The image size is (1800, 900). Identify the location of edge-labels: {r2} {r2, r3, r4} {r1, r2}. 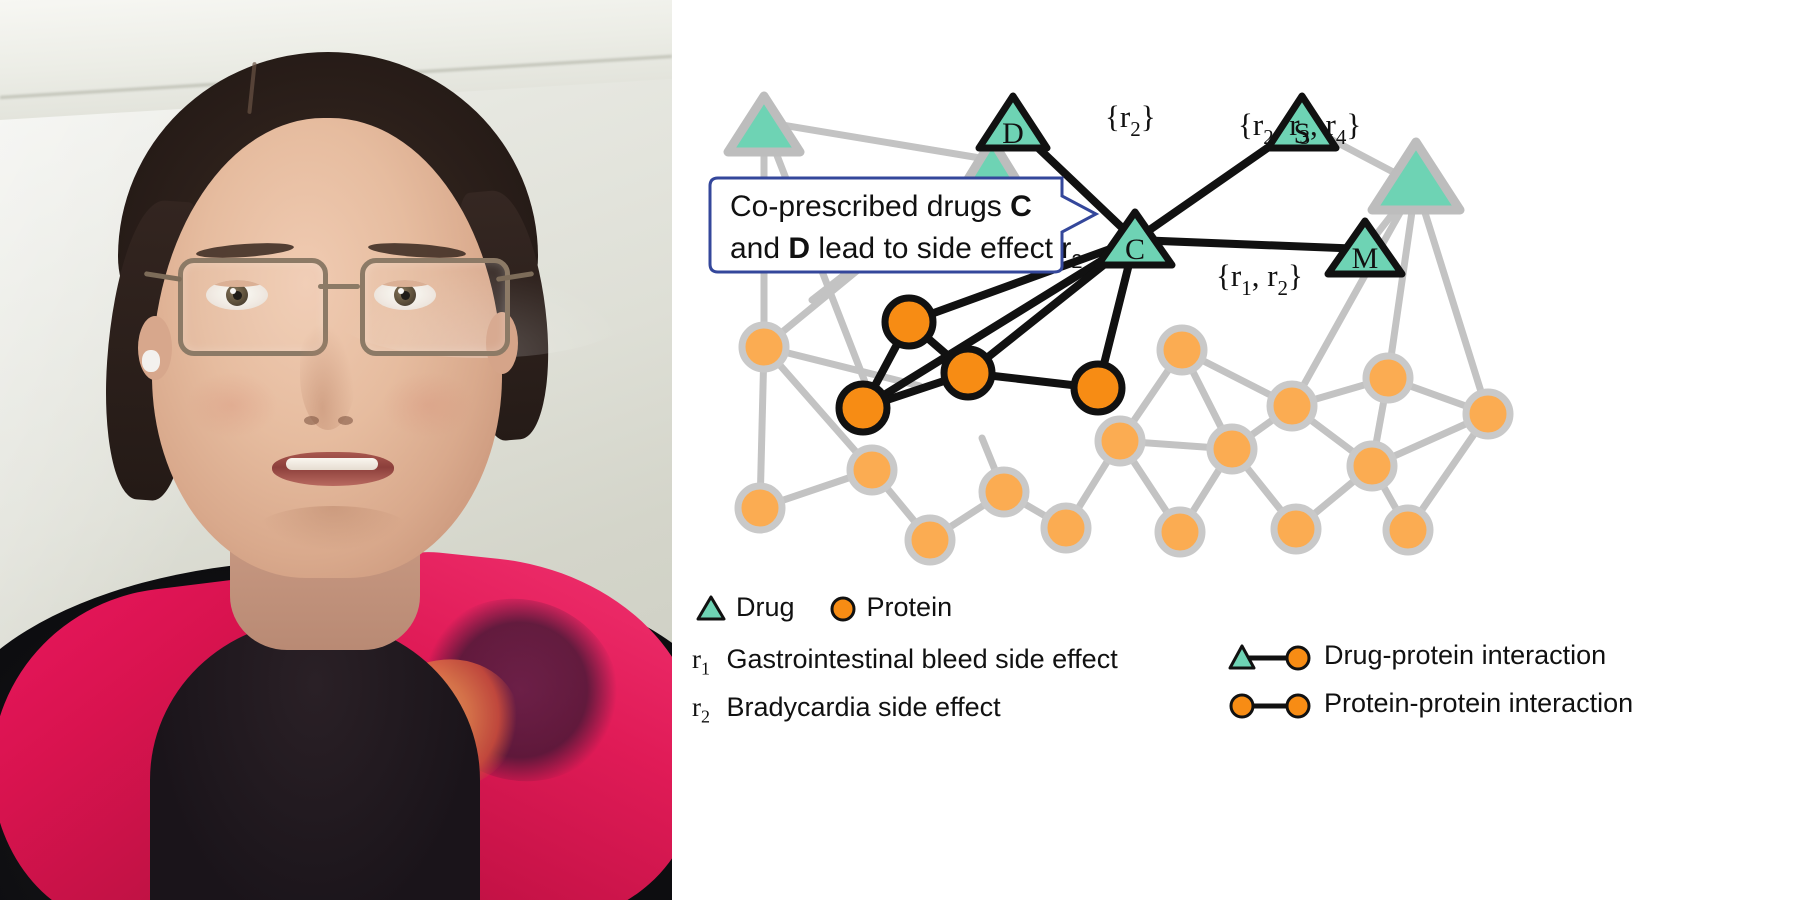
(1233, 199).